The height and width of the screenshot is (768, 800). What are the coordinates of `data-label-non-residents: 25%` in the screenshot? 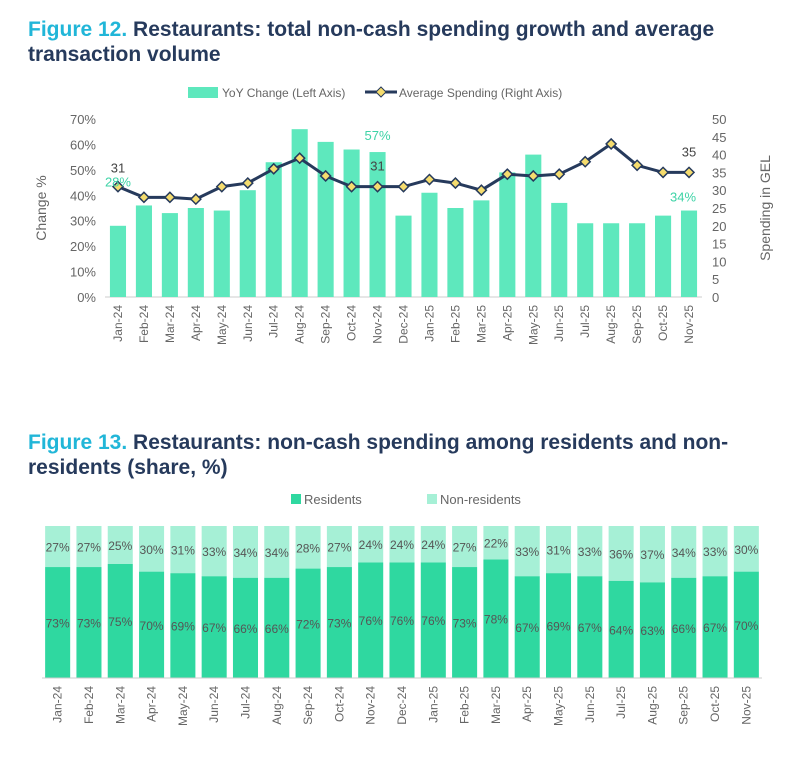 It's located at (120, 546).